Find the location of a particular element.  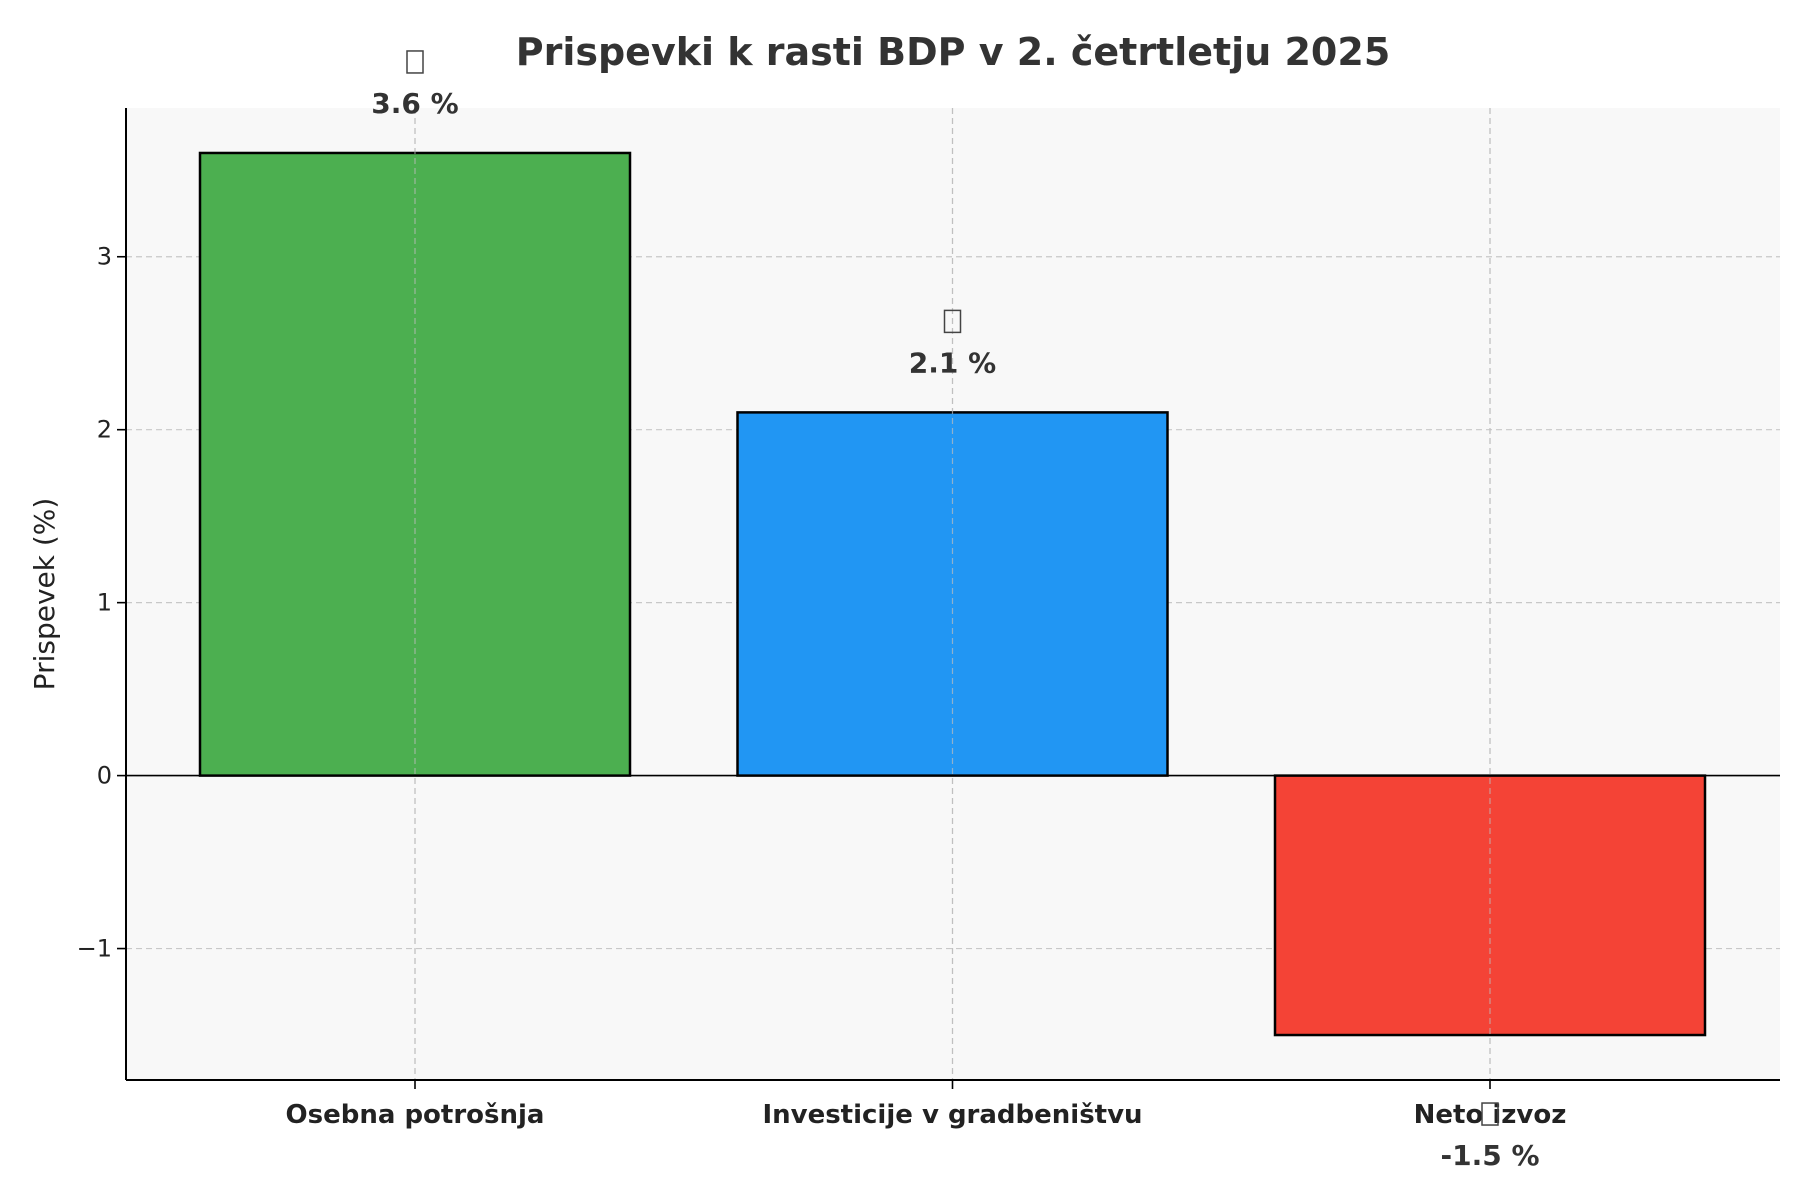

bar is located at coordinates (1490, 905).